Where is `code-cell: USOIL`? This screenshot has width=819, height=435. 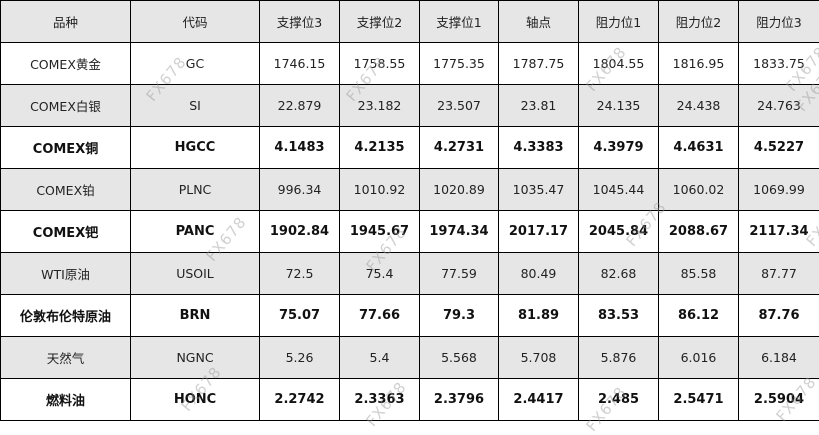
code-cell: USOIL is located at coordinates (195, 274).